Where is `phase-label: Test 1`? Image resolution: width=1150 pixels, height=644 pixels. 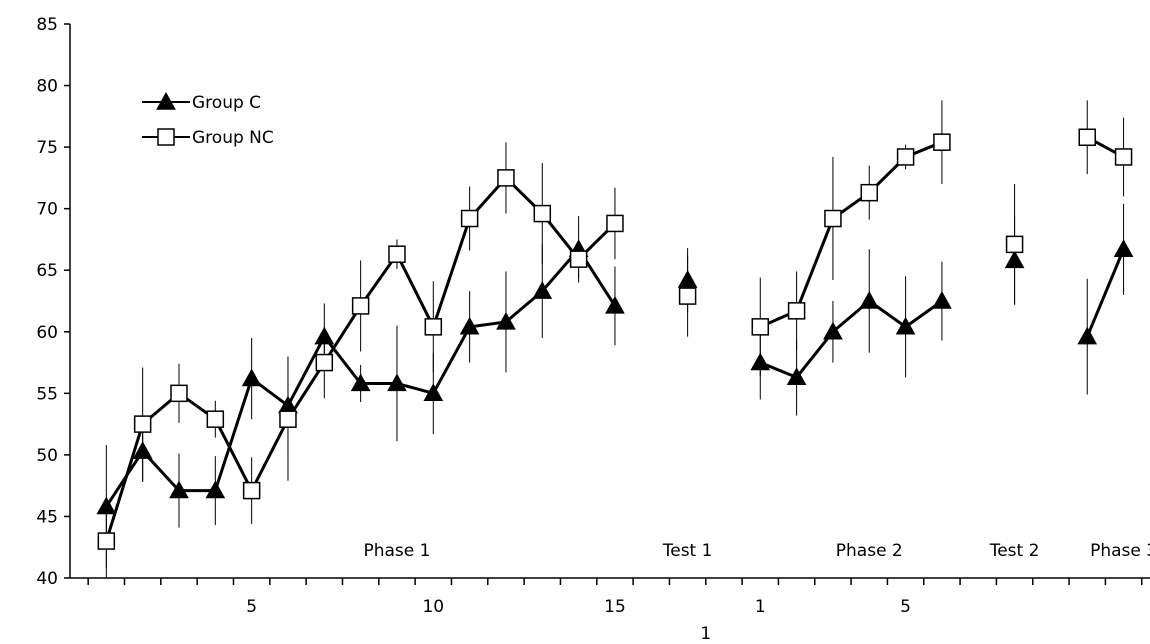 phase-label: Test 1 is located at coordinates (687, 551).